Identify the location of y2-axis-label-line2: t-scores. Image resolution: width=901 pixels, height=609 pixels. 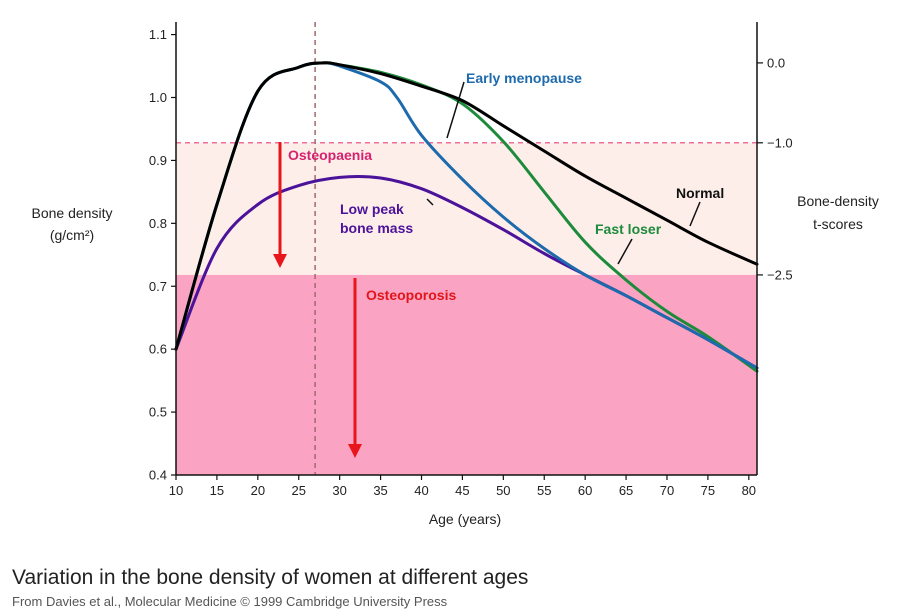
(838, 224).